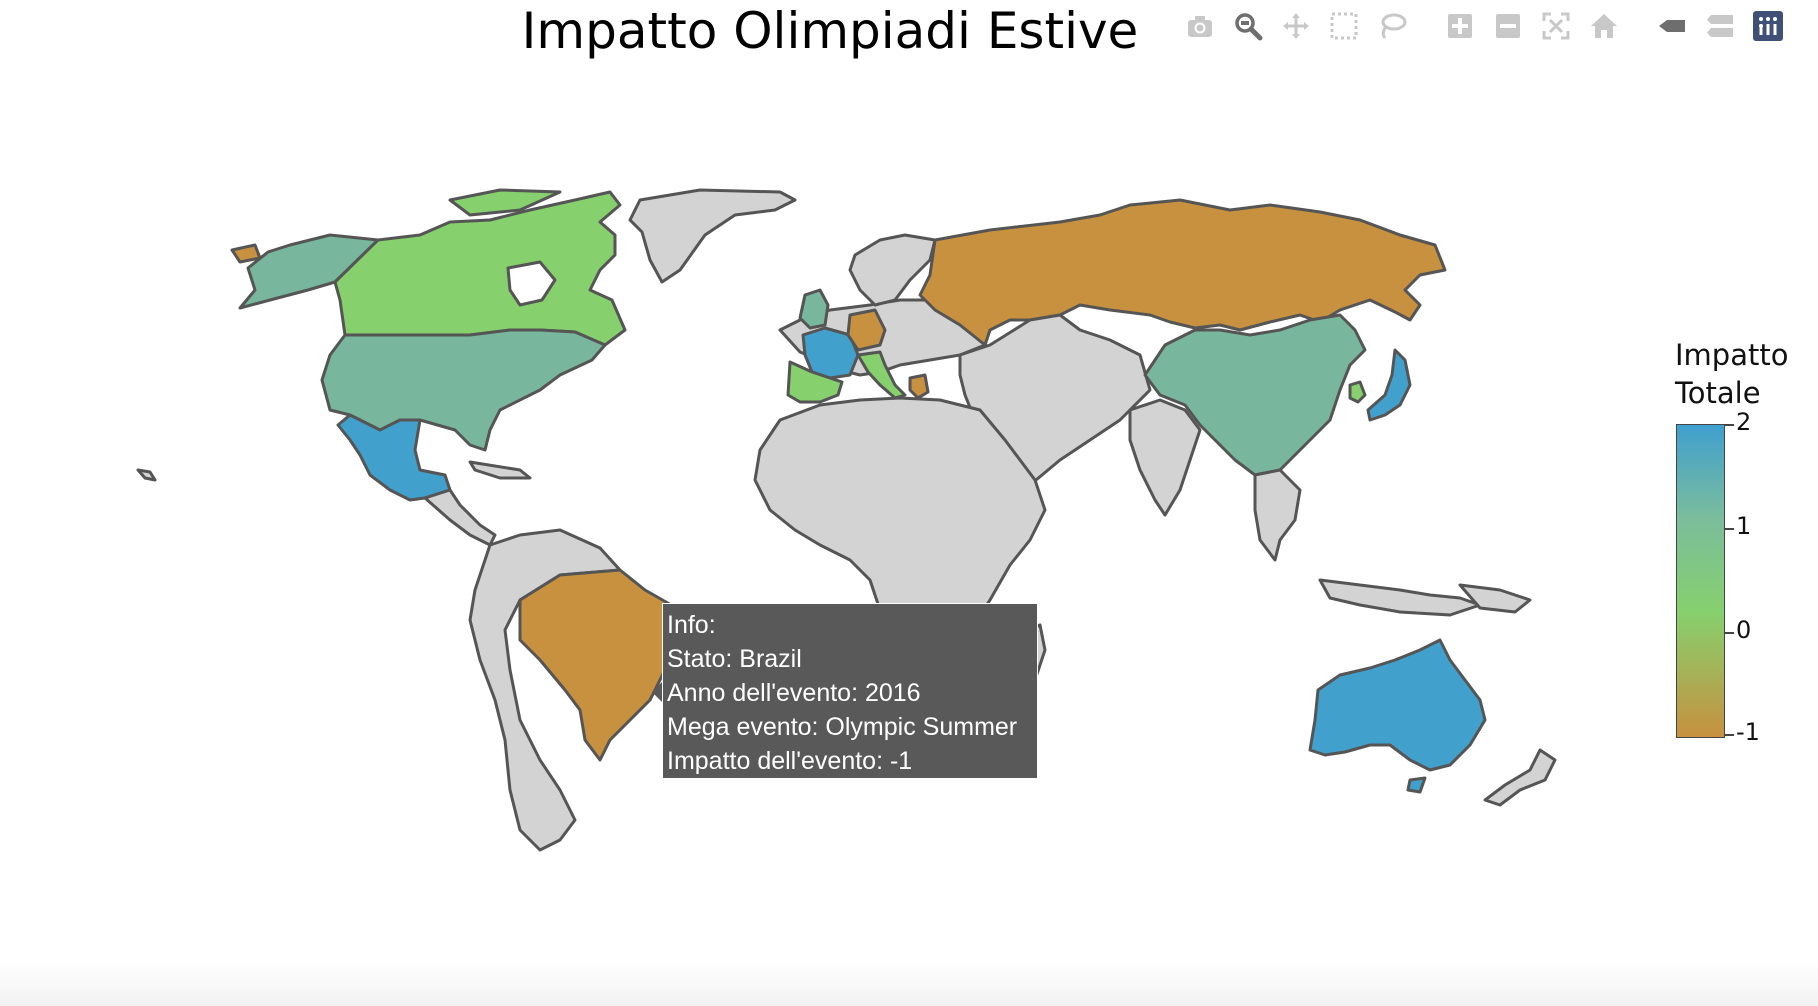 This screenshot has width=1818, height=1006. I want to click on country-germany, so click(866, 330).